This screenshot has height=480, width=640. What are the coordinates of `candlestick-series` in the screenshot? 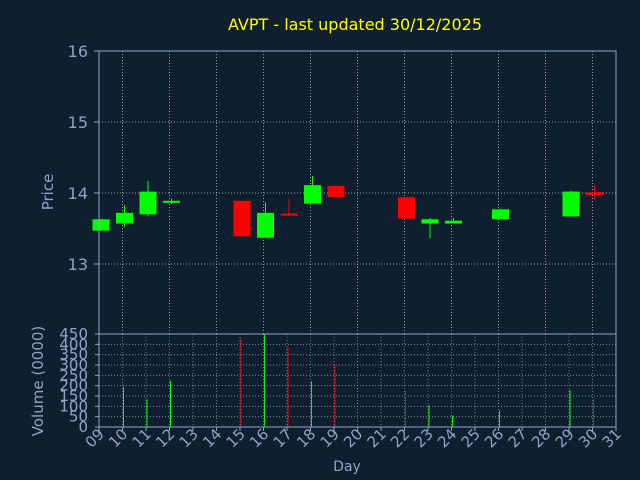 It's located at (347, 207).